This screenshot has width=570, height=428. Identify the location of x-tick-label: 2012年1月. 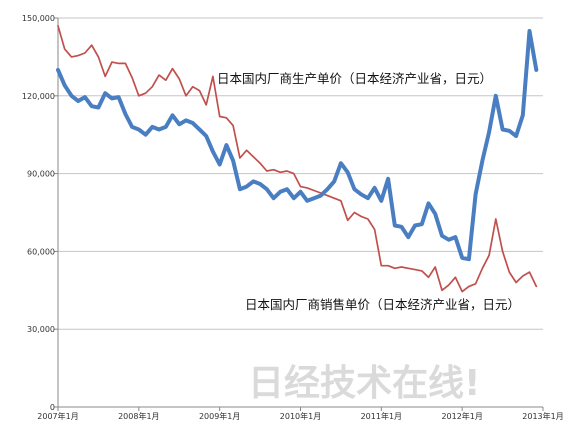
(461, 416).